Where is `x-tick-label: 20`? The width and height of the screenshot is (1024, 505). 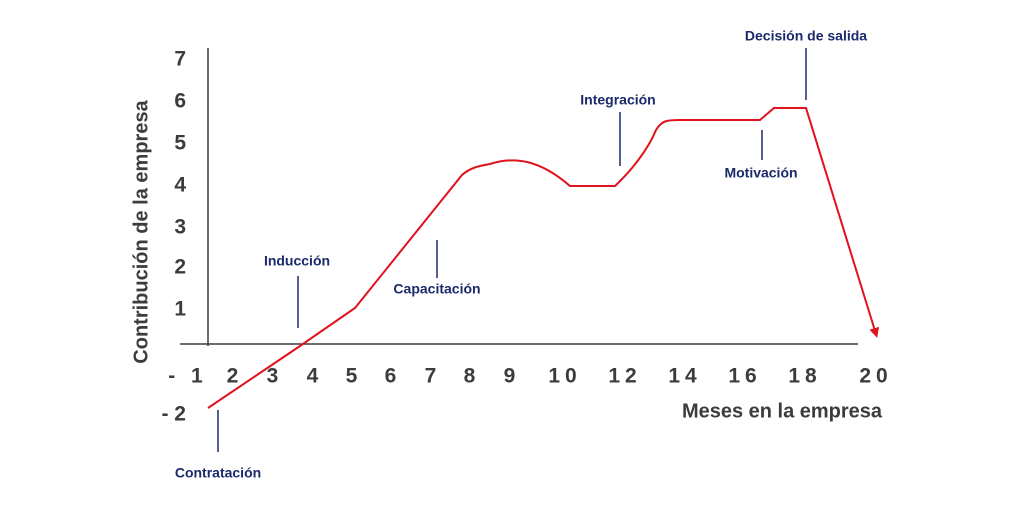
x-tick-label: 20 is located at coordinates (875, 376).